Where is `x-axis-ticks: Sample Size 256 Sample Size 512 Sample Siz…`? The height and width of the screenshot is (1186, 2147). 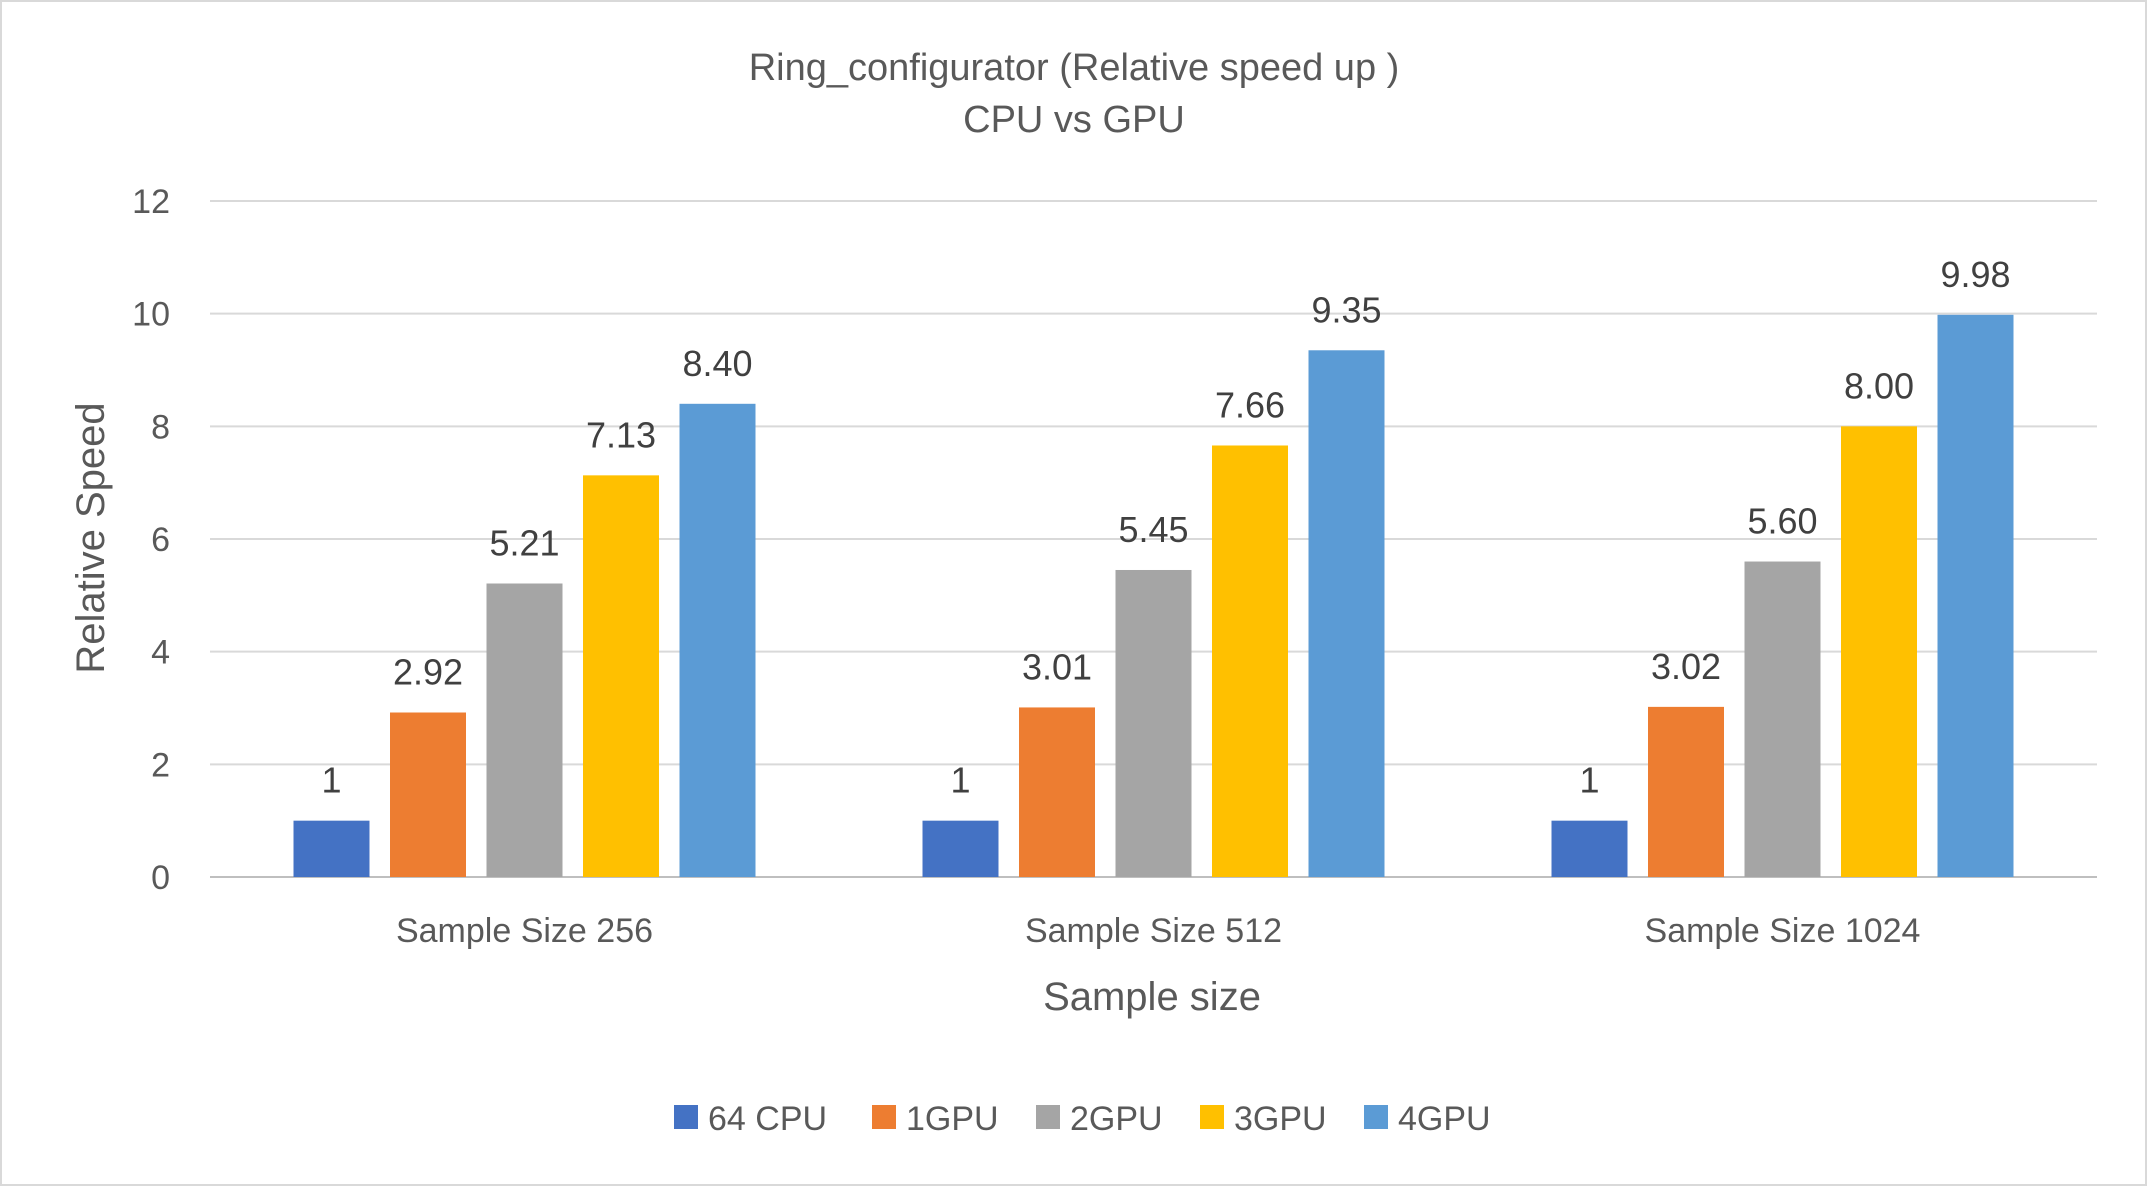 x-axis-ticks: Sample Size 256 Sample Size 512 Sample Siz… is located at coordinates (1158, 931).